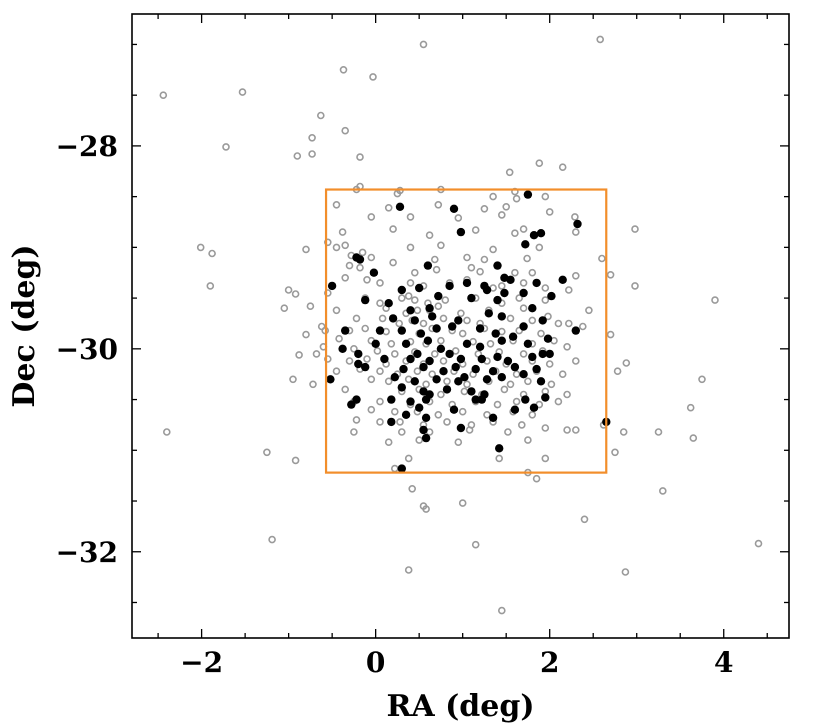  I want to click on y-tick-label: −30, so click(87, 349).